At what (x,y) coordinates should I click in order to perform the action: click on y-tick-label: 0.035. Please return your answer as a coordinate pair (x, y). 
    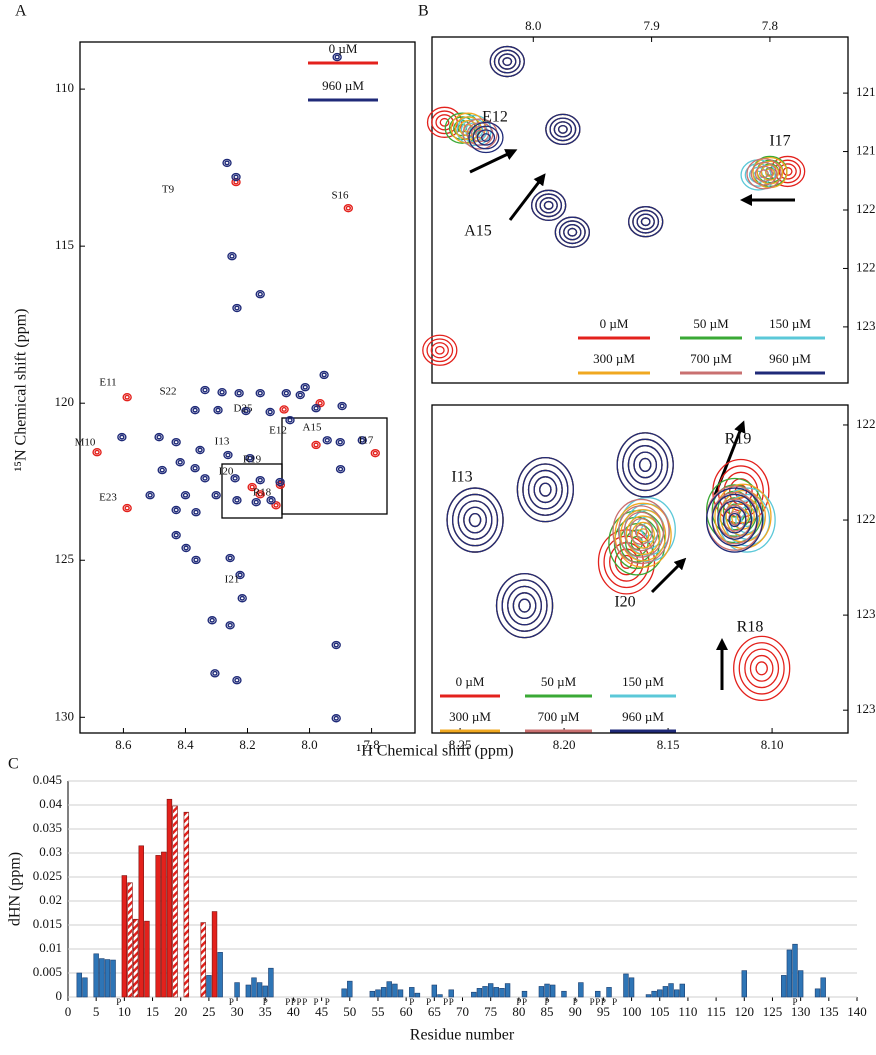
    Looking at the image, I should click on (47, 827).